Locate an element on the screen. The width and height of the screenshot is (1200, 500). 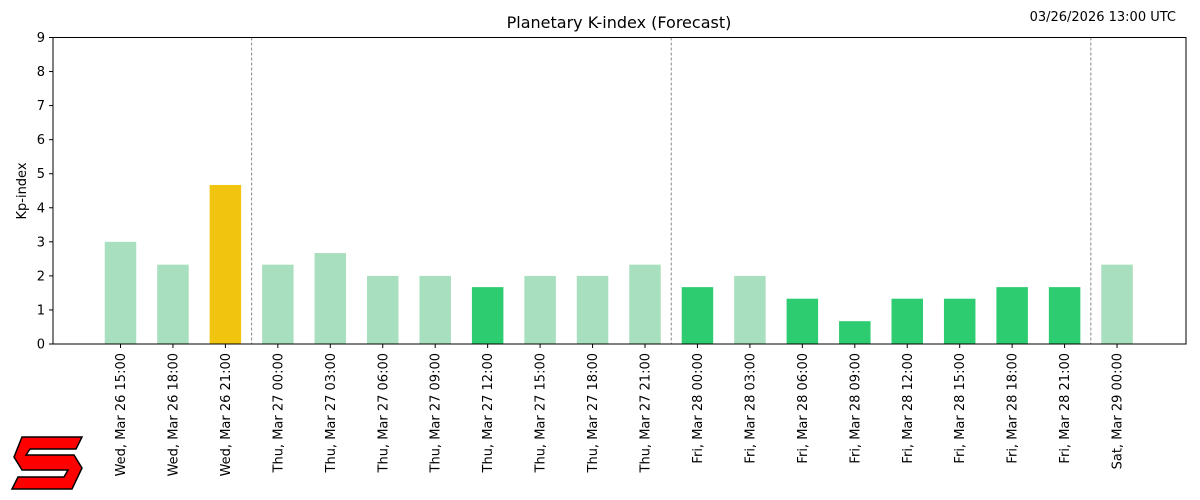
y-tick-label-1: 1 is located at coordinates (41, 310).